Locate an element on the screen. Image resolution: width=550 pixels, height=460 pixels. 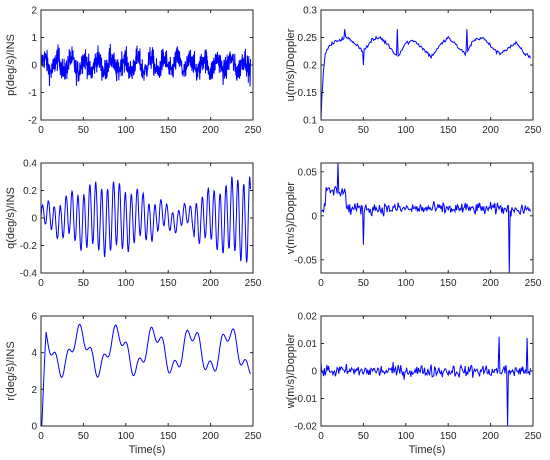
axes-box-w is located at coordinates (427, 371).